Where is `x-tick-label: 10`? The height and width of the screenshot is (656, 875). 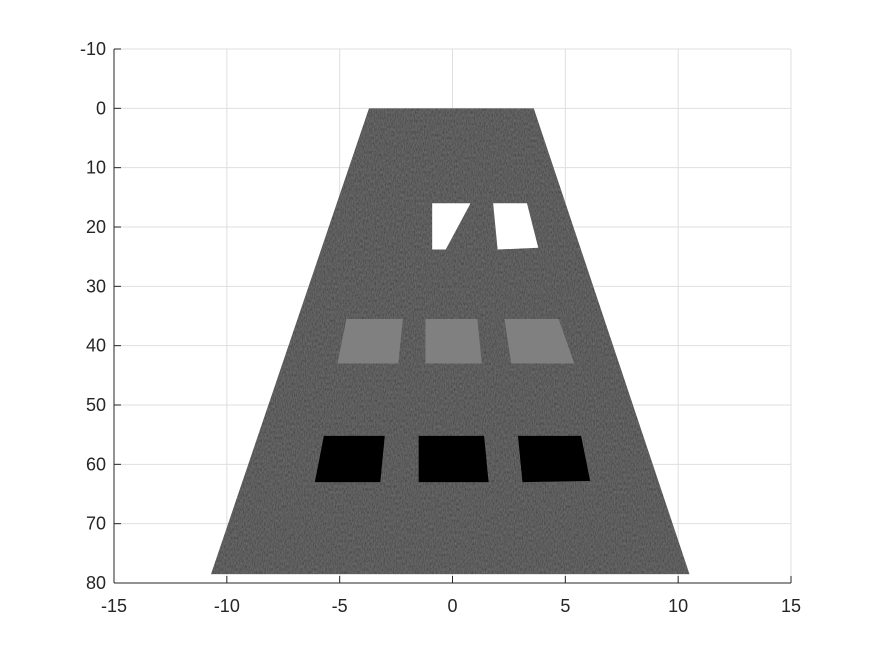
x-tick-label: 10 is located at coordinates (678, 606).